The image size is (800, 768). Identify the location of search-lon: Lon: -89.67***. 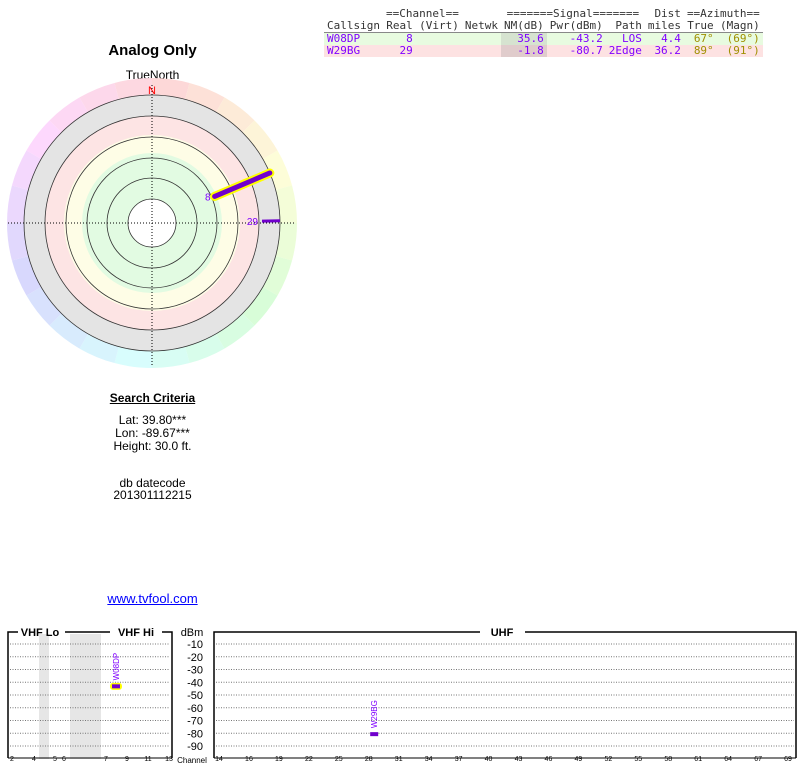
(152, 433).